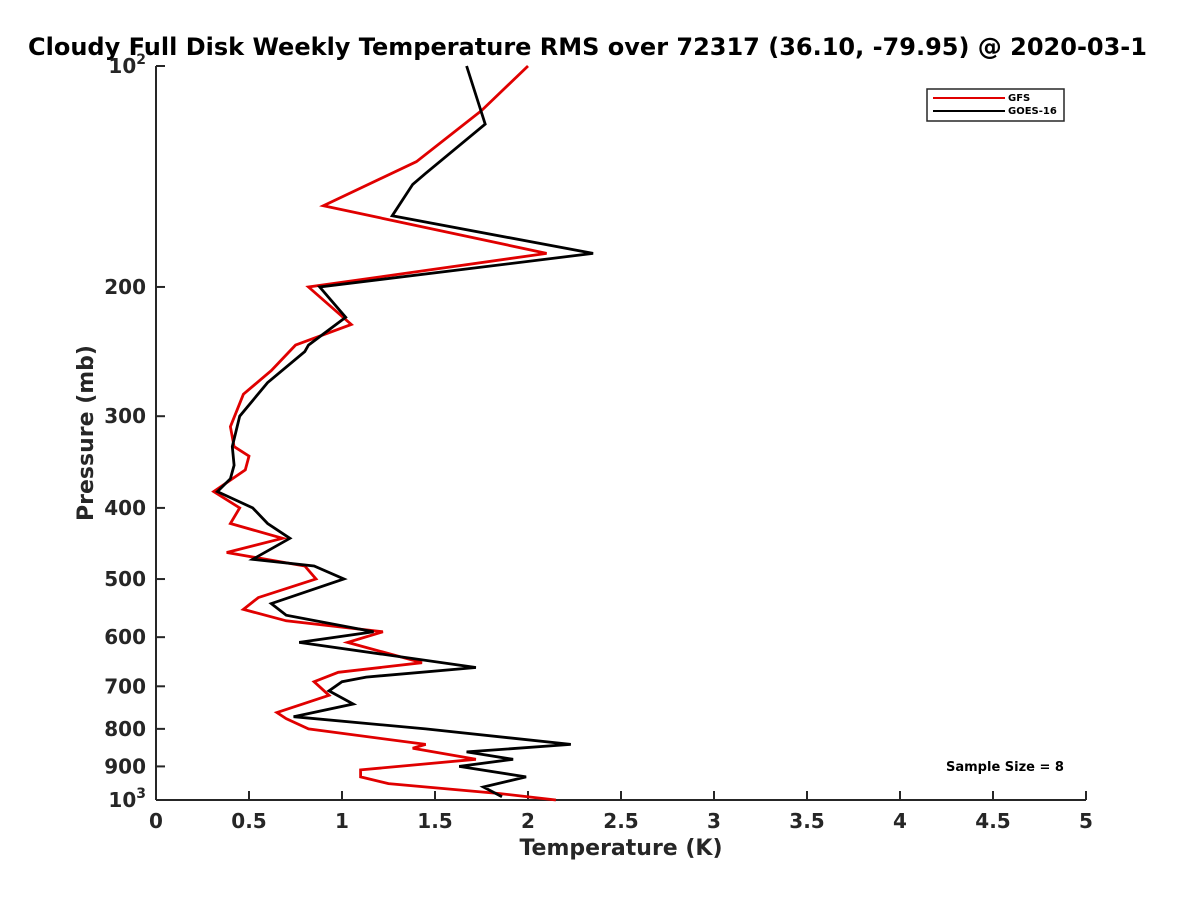 The image size is (1200, 900). What do you see at coordinates (900, 821) in the screenshot?
I see `x-tick-label: 4` at bounding box center [900, 821].